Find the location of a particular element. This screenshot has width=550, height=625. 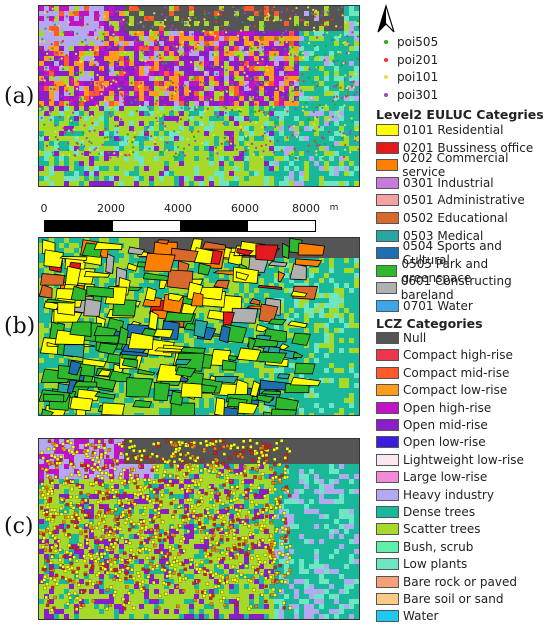

lcz-legend-item-14-swatch is located at coordinates (387, 581).